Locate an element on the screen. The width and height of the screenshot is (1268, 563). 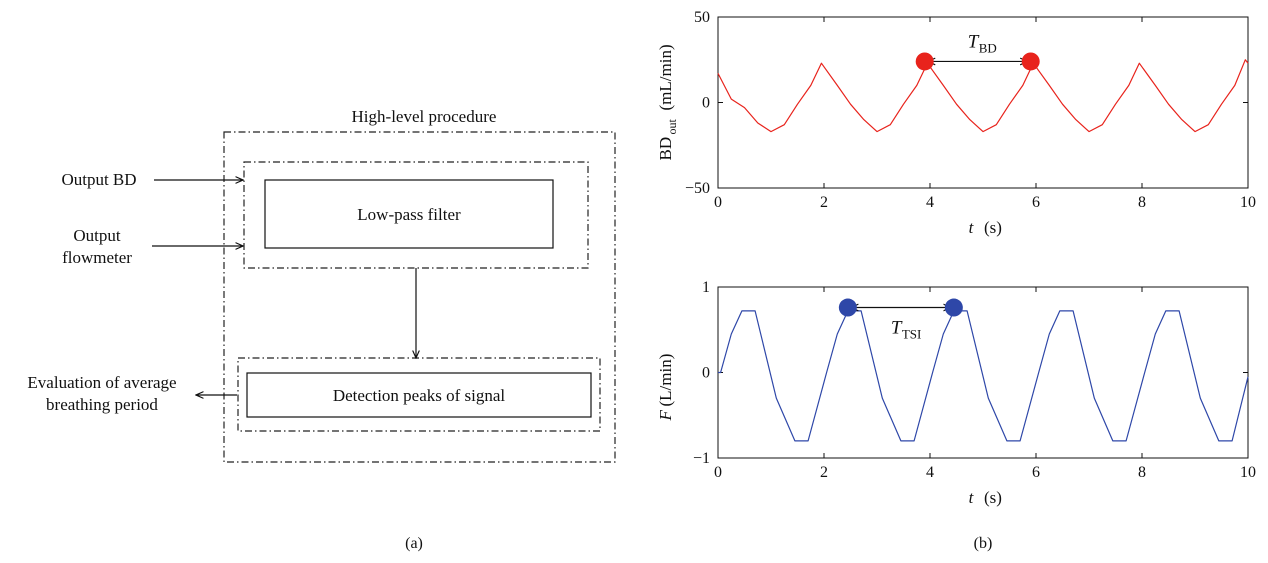
filter-group-frame is located at coordinates (416, 215).